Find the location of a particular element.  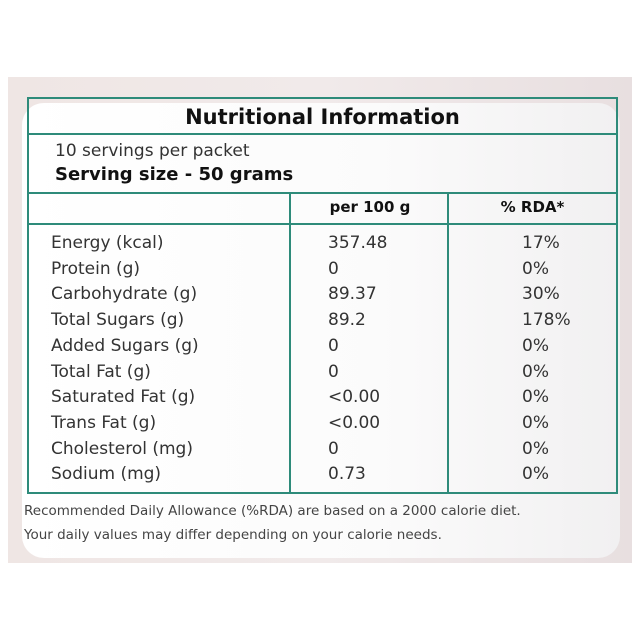

column-header-row: per 100 g % RDA* is located at coordinates (322, 209).